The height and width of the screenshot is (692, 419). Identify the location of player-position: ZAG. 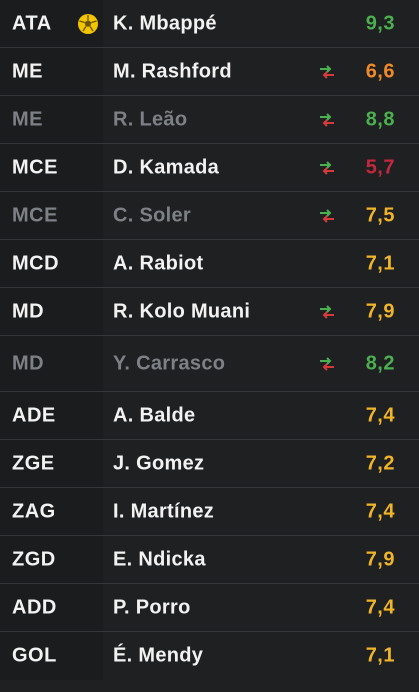
(34, 511).